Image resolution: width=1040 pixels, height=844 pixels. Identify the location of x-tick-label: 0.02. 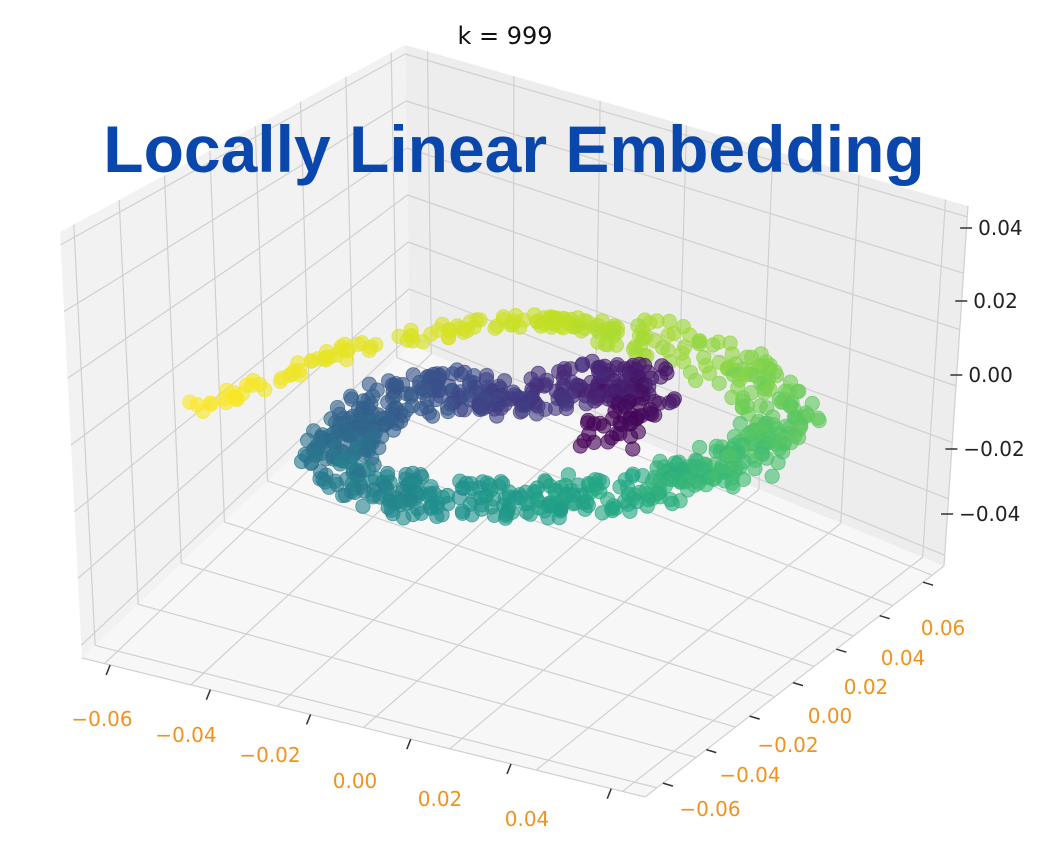
(440, 799).